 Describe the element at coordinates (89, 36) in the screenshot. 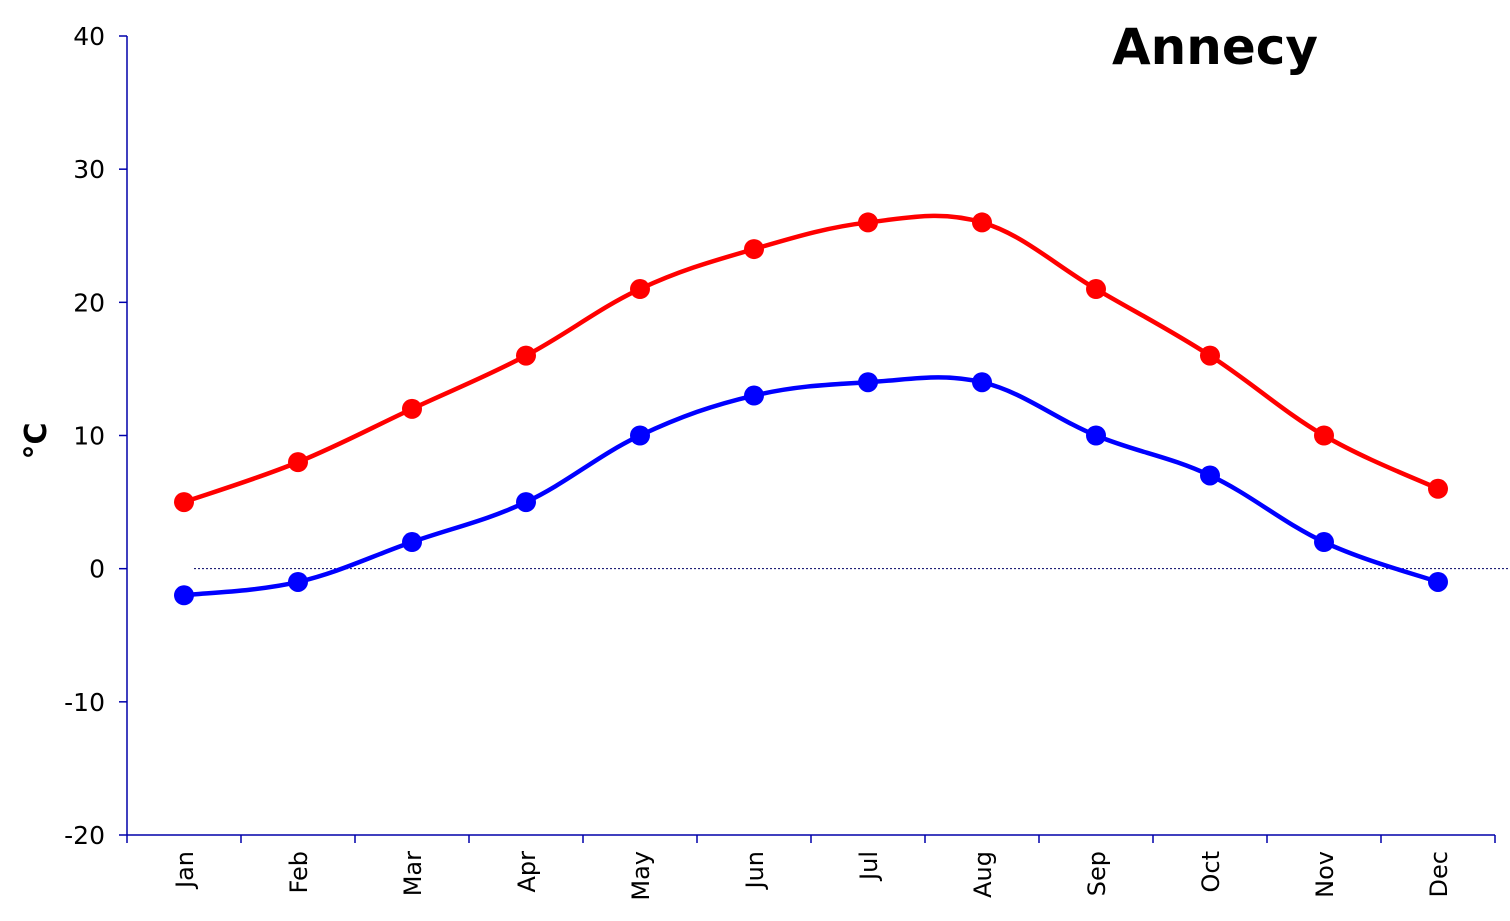

I see `y-tick-label: 40` at that location.